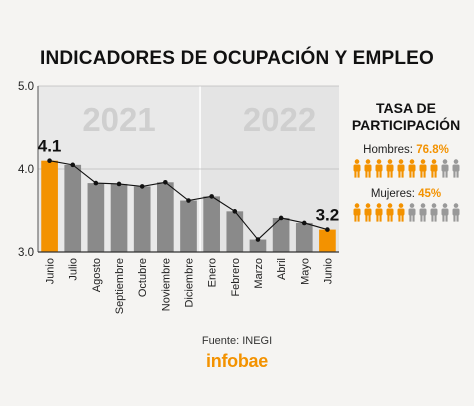 The height and width of the screenshot is (406, 474). Describe the element at coordinates (26, 87) in the screenshot. I see `y-tick-label: 5.0` at that location.